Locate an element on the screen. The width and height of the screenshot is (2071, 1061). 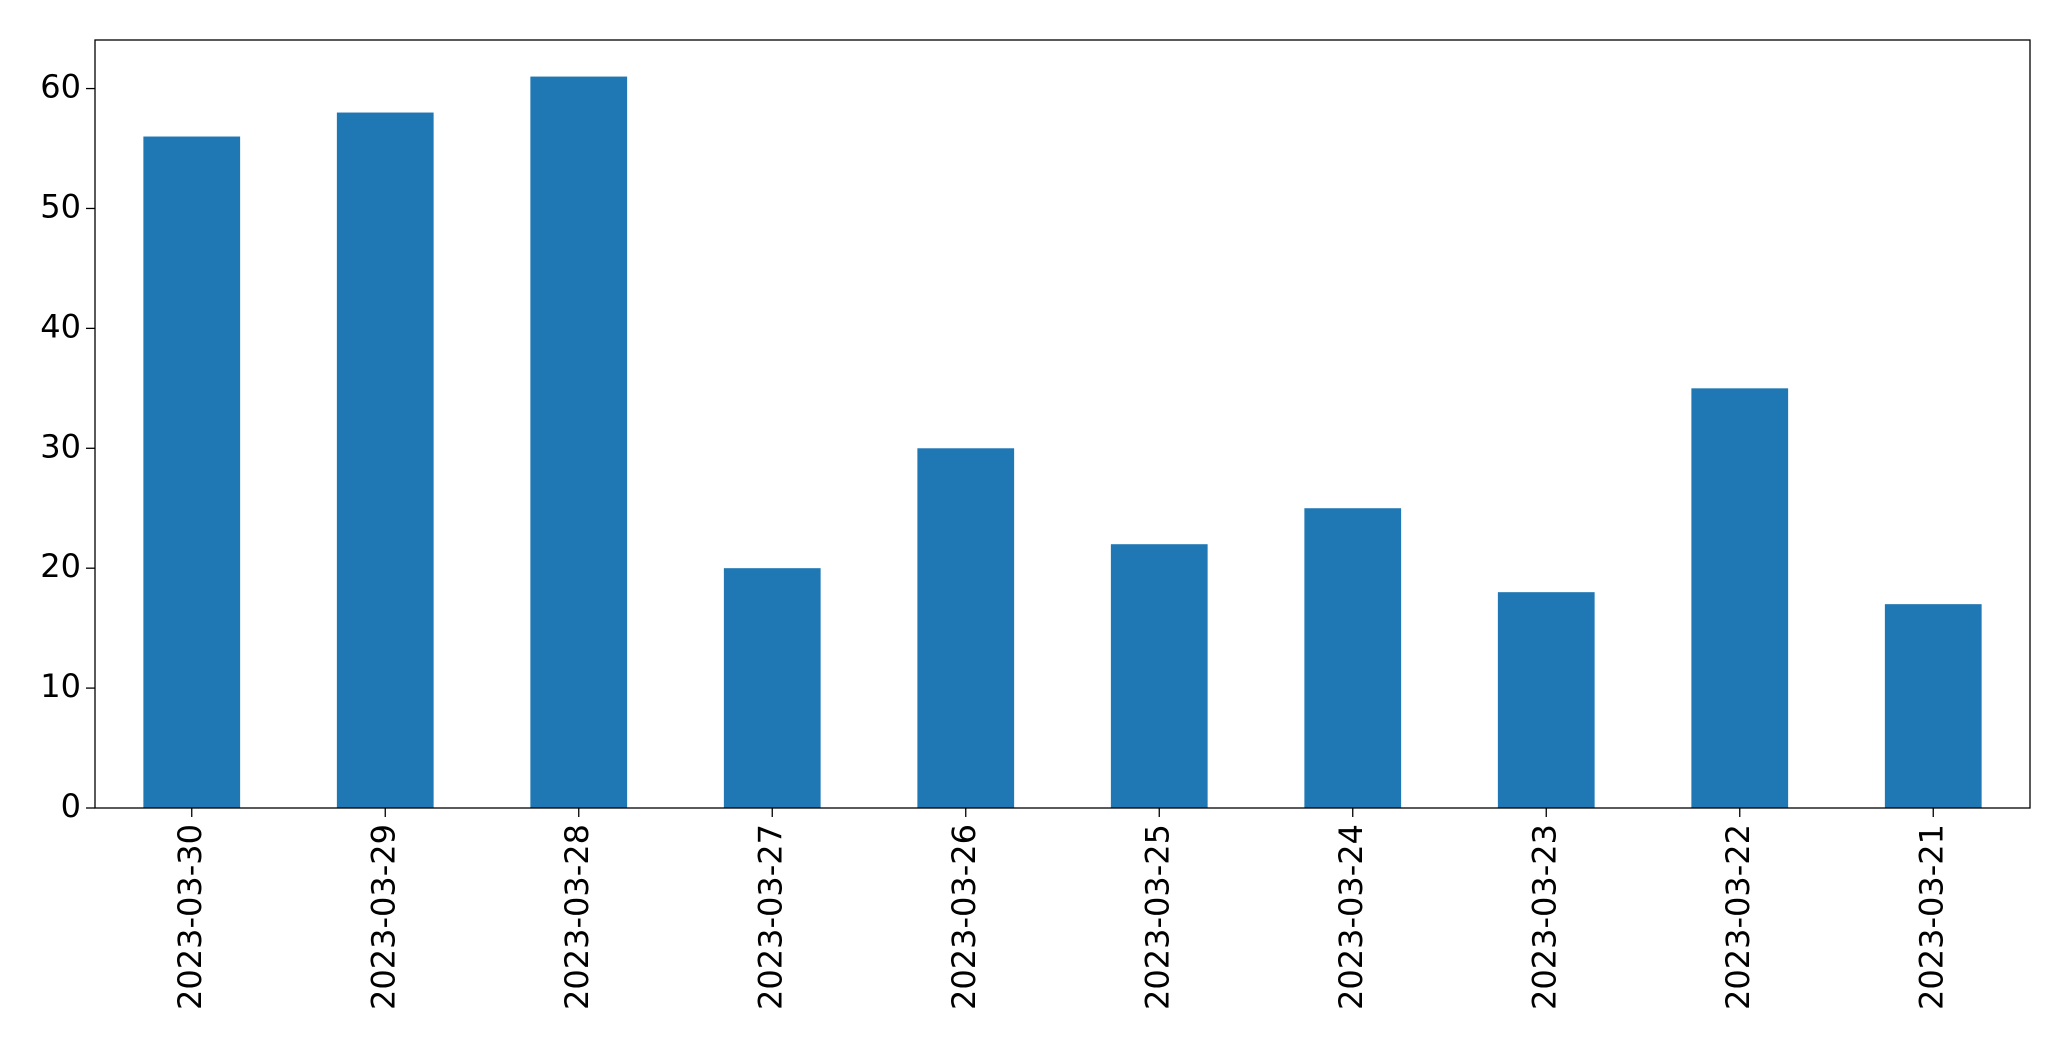
y-tick-label: 0 is located at coordinates (71, 806).